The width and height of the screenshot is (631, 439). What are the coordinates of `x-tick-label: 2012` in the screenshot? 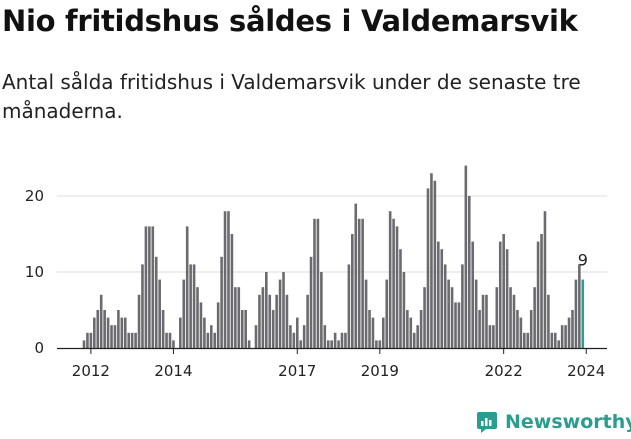 It's located at (91, 371).